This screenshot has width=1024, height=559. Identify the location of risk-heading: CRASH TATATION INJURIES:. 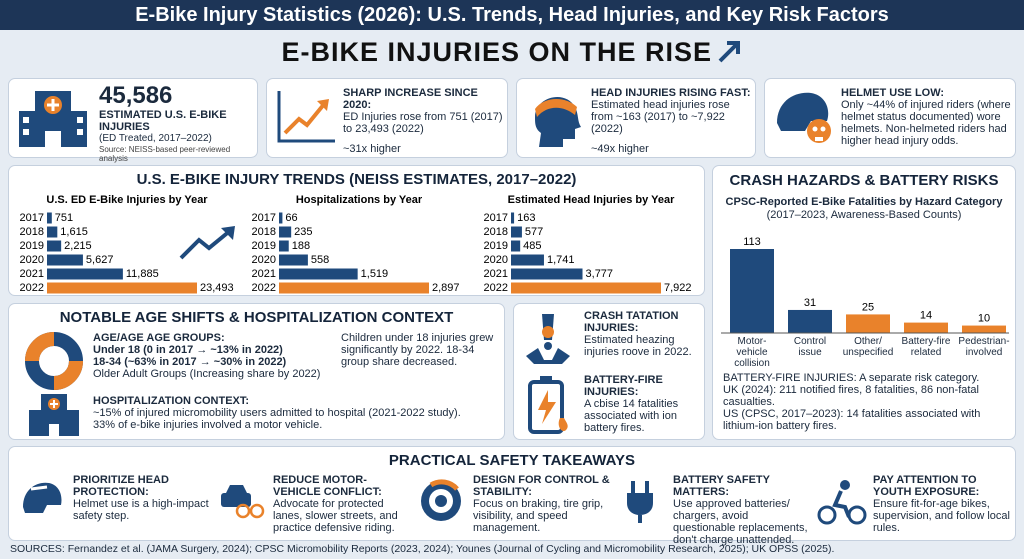
(631, 322).